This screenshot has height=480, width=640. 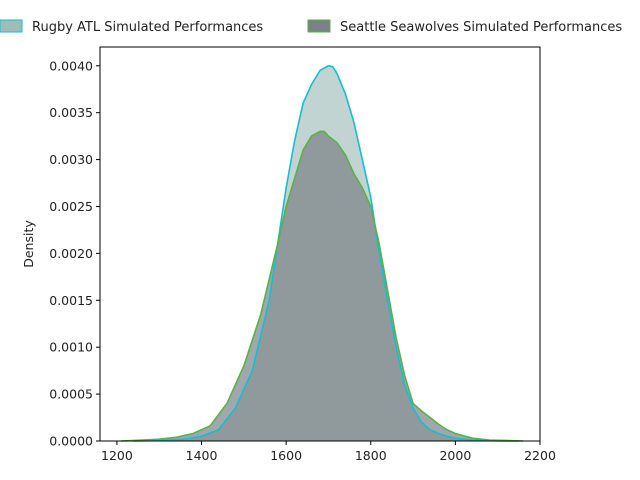 I want to click on y-tick-label: 0.0000, so click(x=71, y=441).